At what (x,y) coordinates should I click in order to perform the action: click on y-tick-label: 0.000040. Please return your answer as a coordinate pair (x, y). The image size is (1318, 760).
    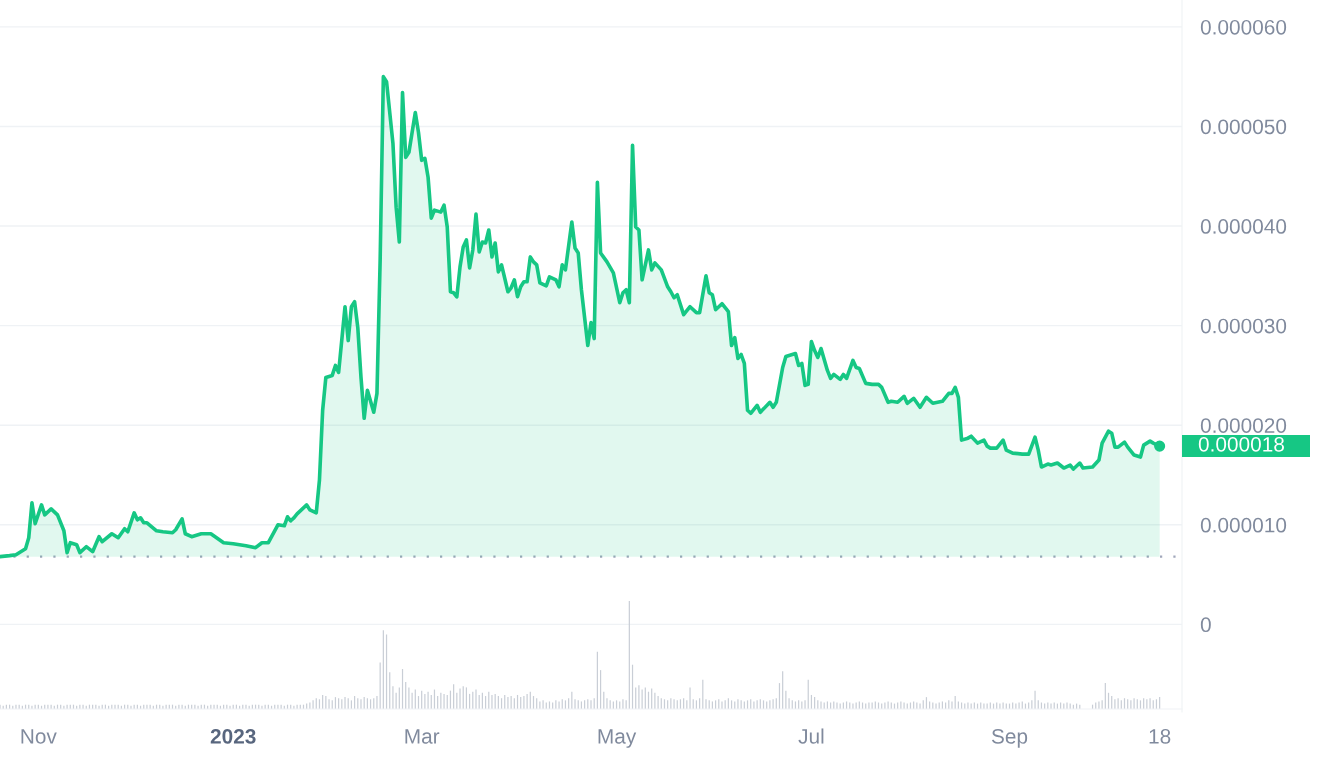
    Looking at the image, I should click on (1243, 226).